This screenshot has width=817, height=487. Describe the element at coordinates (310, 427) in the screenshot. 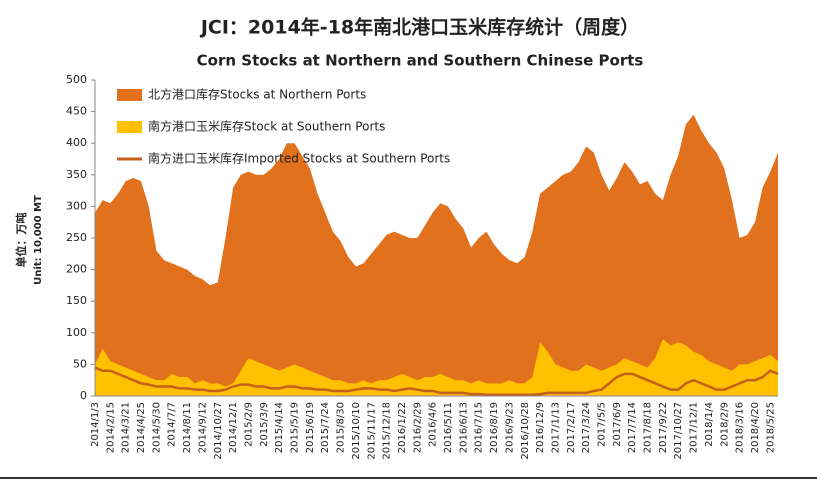

I see `x-tick-label: 2015/6/19` at that location.